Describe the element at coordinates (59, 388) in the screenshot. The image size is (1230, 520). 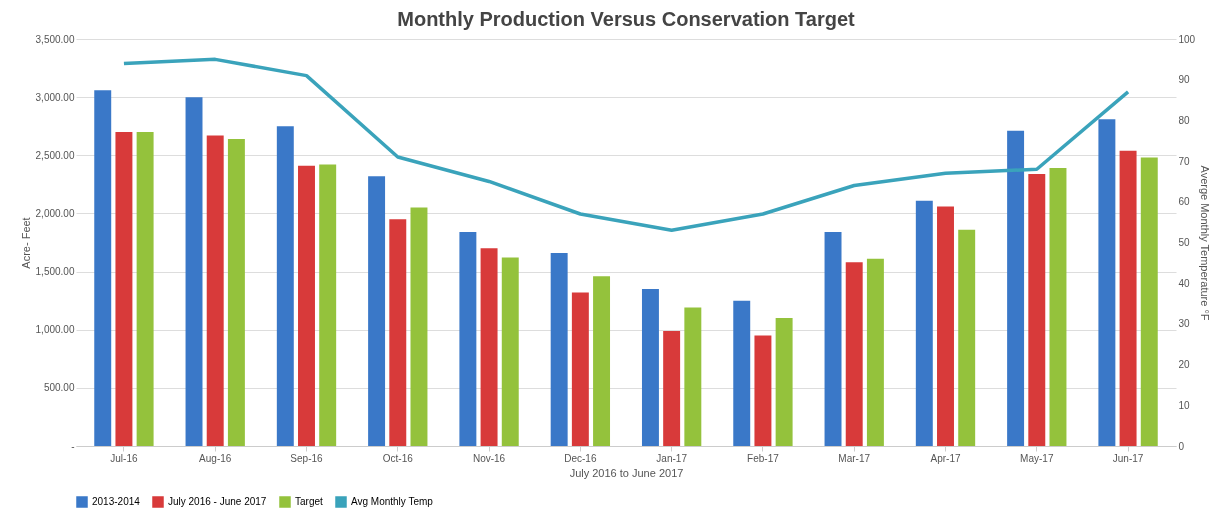
I see `y-tick-label: 500.00` at that location.